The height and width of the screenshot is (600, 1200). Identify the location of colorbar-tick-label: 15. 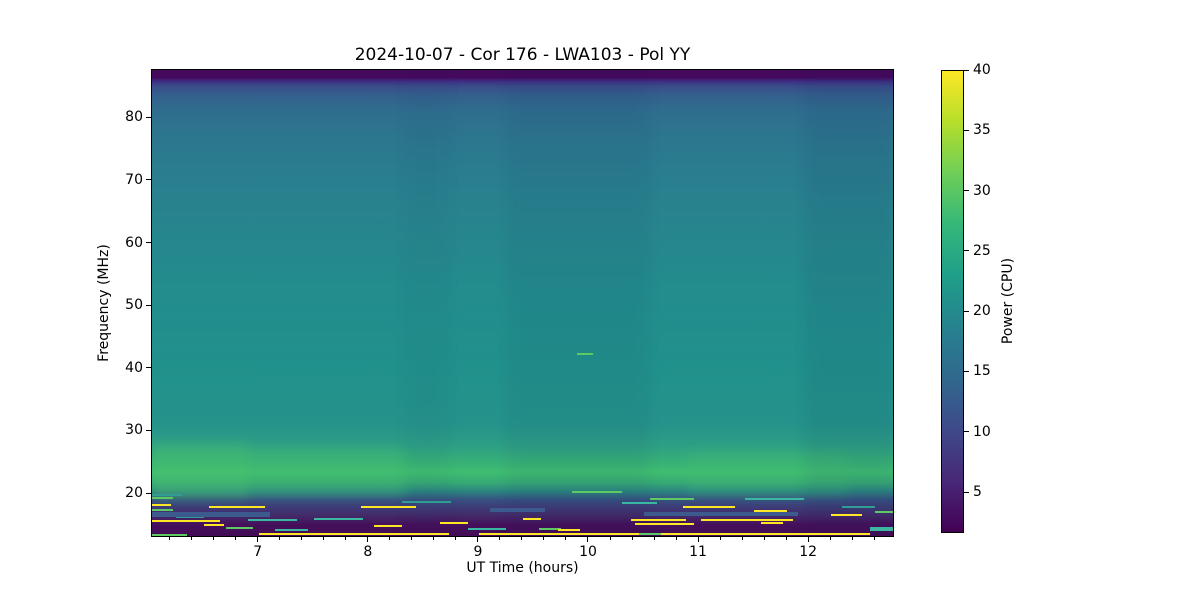
(982, 371).